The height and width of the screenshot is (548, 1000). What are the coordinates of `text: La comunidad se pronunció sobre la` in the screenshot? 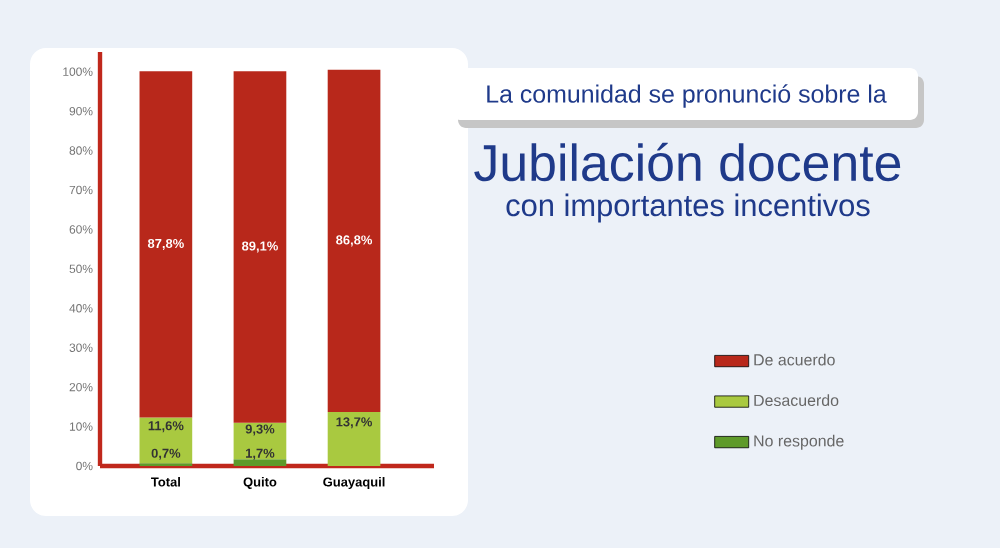 It's located at (687, 96).